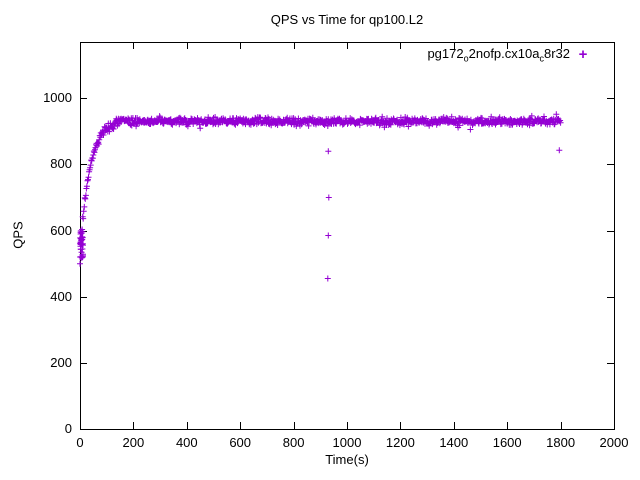  I want to click on legend-label-part: 8r32, so click(556, 53).